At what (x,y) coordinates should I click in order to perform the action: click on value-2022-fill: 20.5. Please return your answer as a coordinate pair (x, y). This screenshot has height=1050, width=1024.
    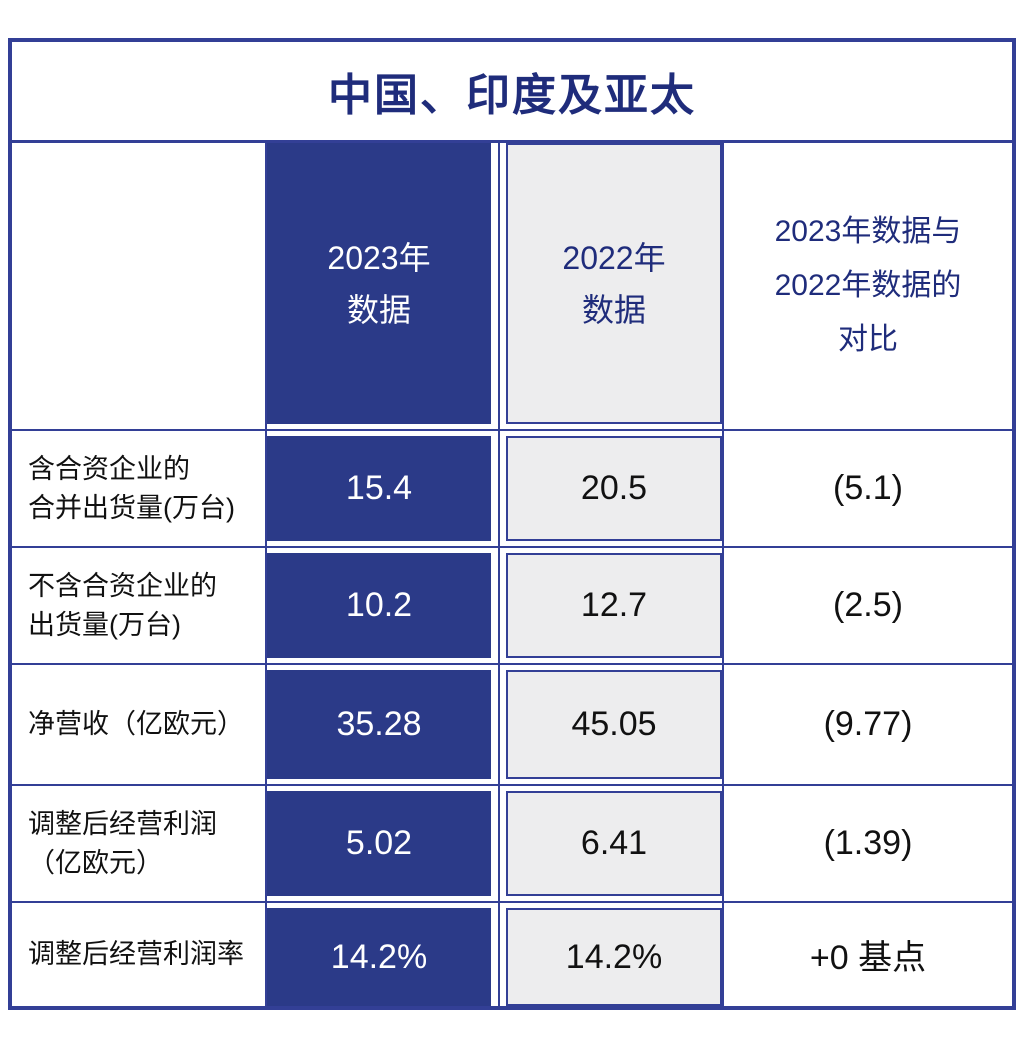
    Looking at the image, I should click on (614, 488).